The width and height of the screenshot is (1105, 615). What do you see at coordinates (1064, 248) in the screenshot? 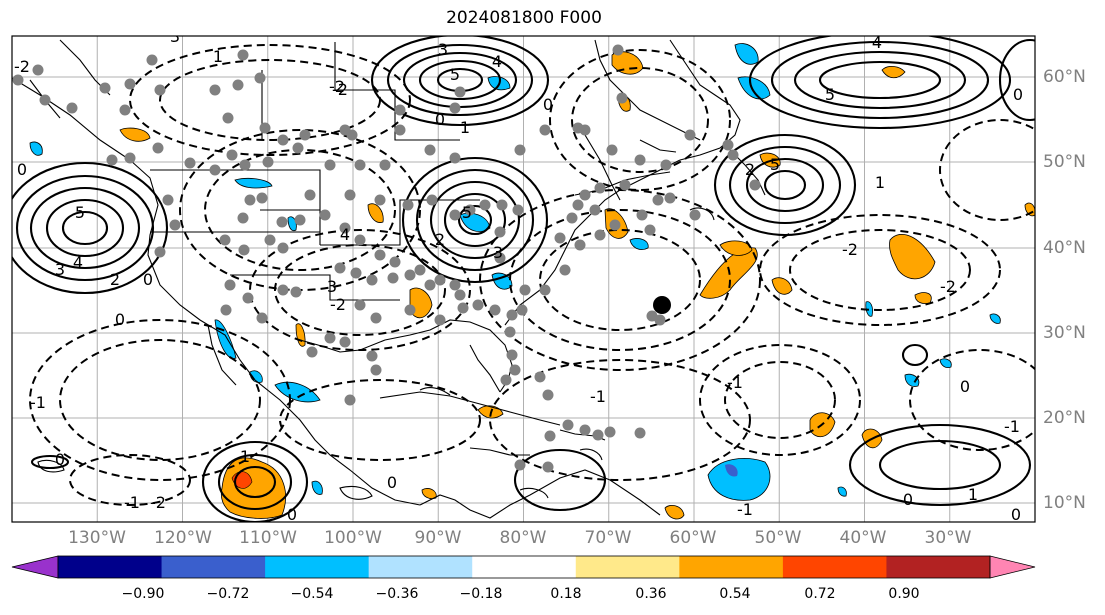
I see `lat-label: 40°N` at bounding box center [1064, 248].